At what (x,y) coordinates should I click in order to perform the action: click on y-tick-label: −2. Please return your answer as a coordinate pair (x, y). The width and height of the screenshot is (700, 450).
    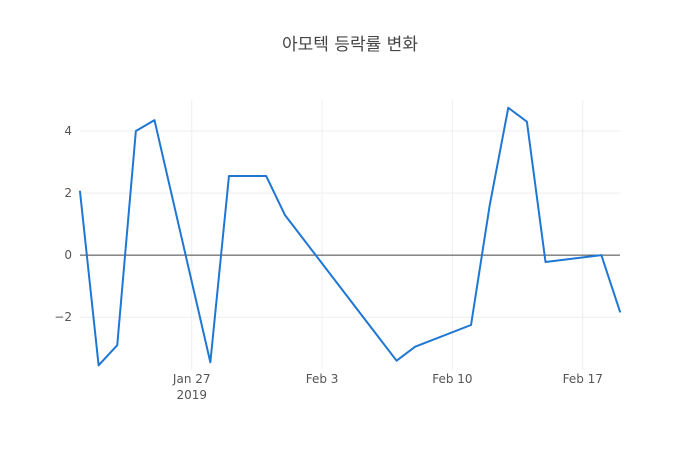
    Looking at the image, I should click on (63, 317).